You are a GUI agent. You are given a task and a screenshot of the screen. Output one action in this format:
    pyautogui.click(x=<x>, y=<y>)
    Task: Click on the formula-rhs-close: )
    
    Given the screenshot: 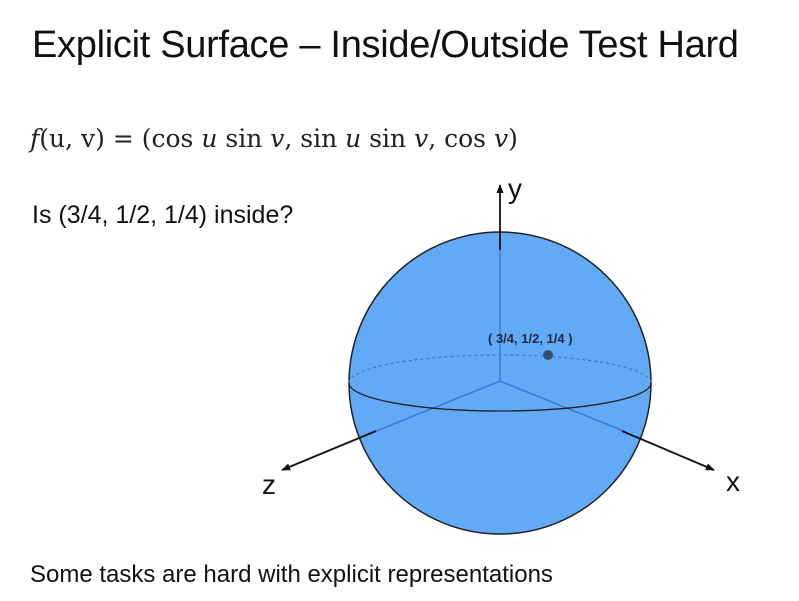 What is the action you would take?
    pyautogui.click(x=513, y=138)
    